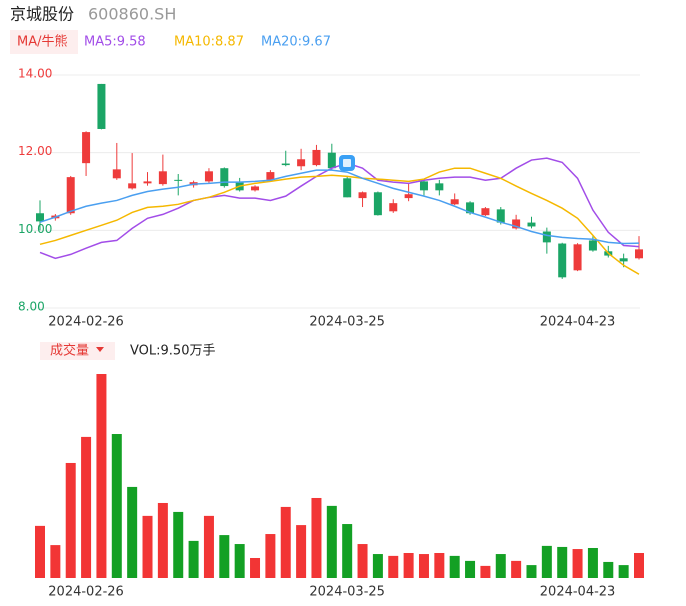 The height and width of the screenshot is (606, 686). I want to click on dropdown-arrow, so click(100, 349).